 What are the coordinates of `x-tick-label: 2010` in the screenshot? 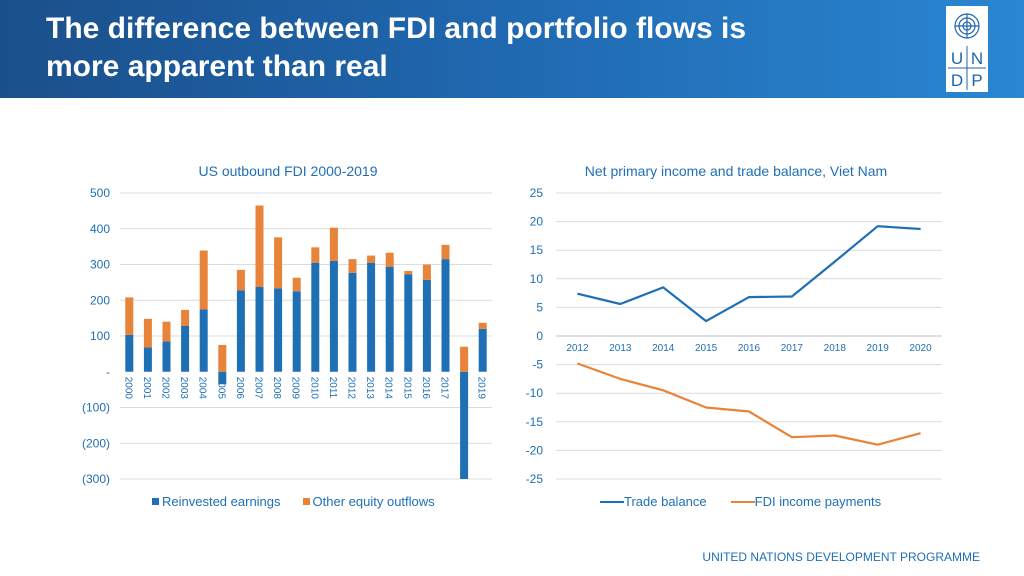 It's located at (313, 388).